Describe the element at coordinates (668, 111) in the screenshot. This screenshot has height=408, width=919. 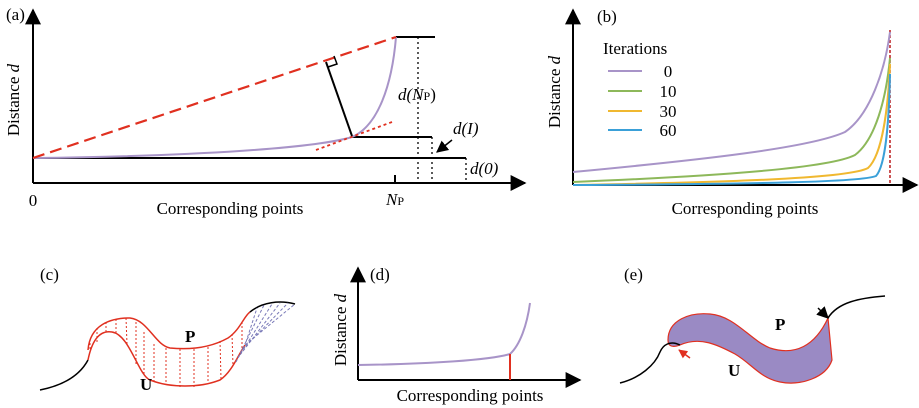
I see `legend-entry: 30` at that location.